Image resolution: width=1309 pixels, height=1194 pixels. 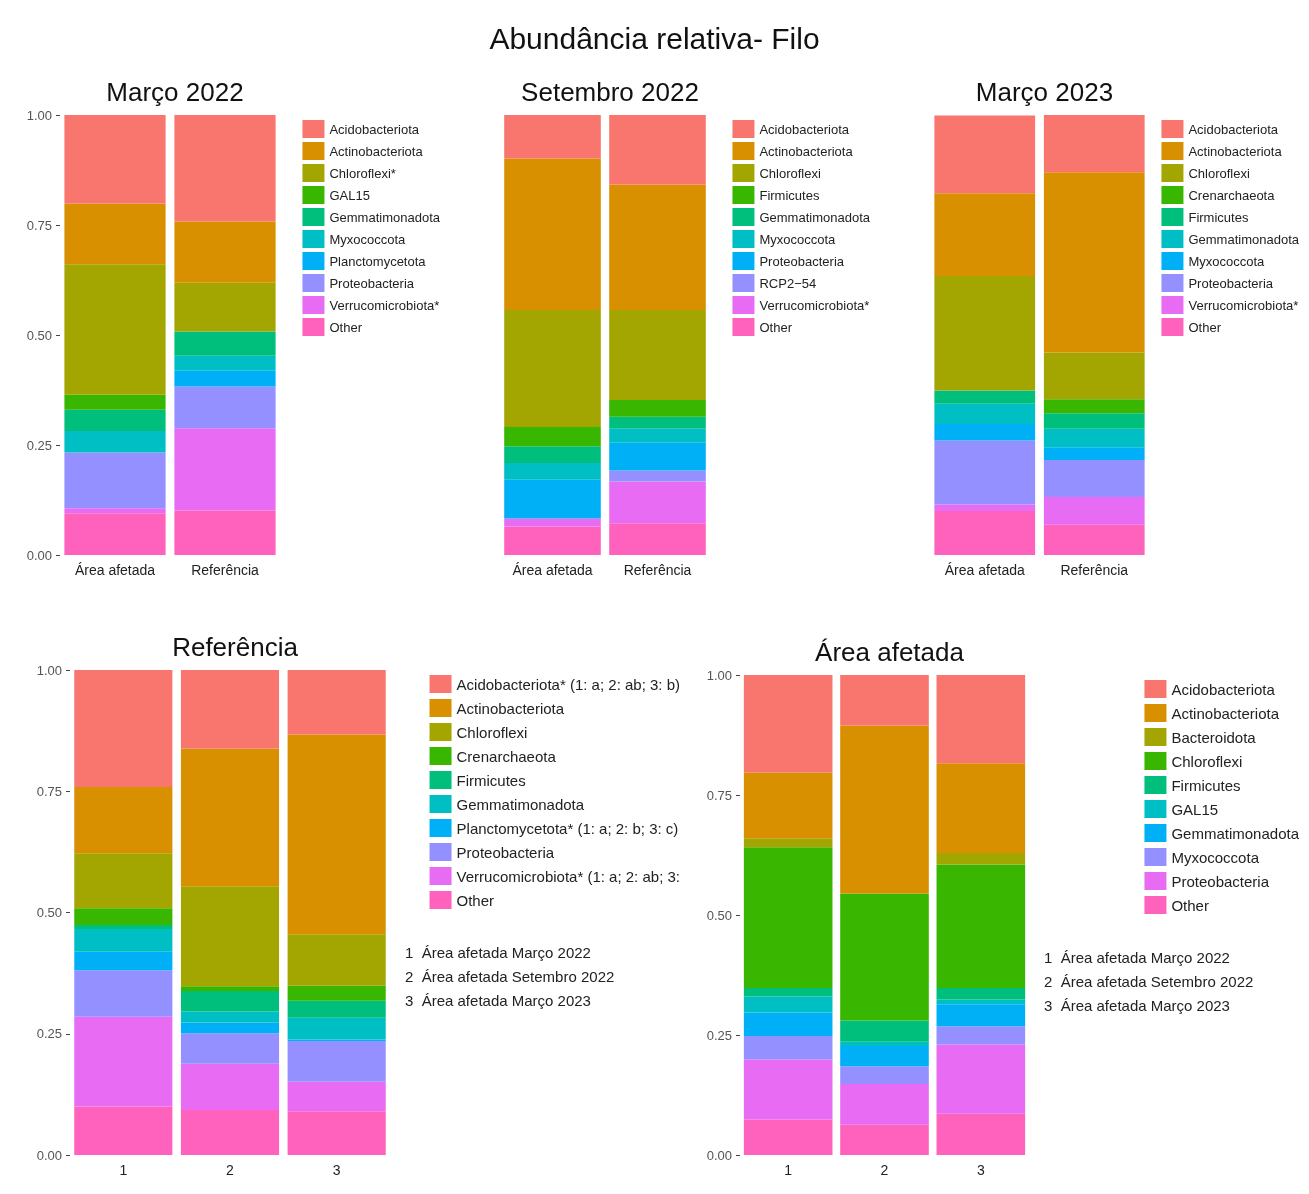 I want to click on legend-label: Verrucomicrobiota* (1: a; 2: ab; 3:, so click(x=568, y=876).